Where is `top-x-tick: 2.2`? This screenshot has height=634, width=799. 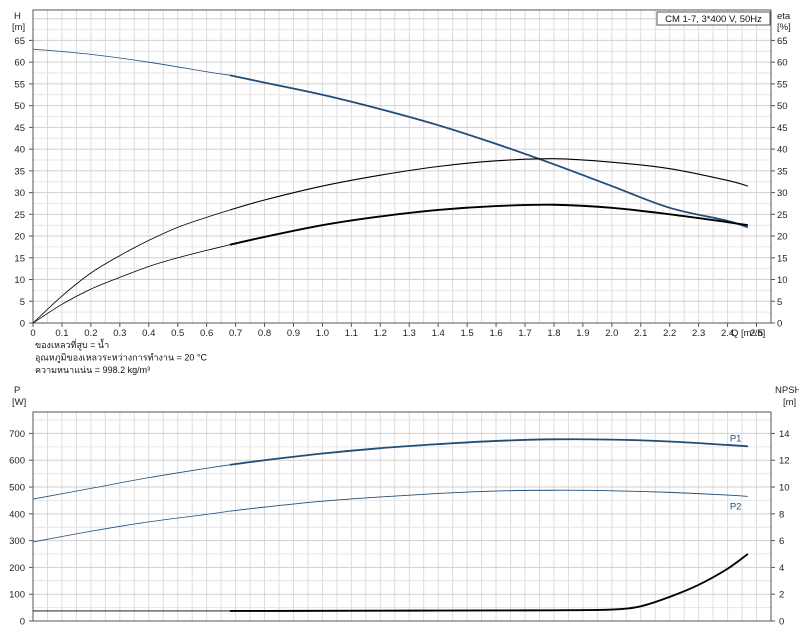 top-x-tick: 2.2 is located at coordinates (669, 333).